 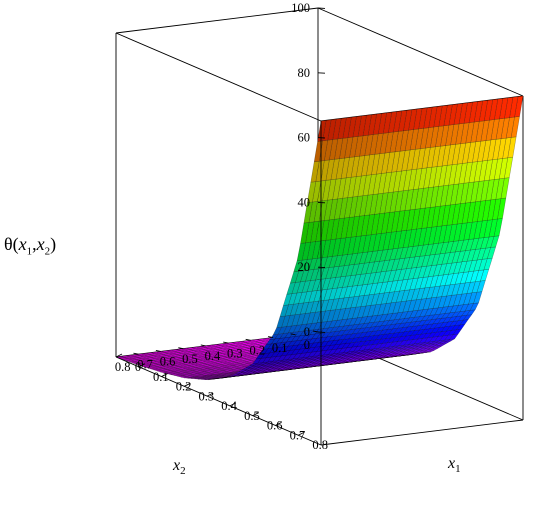 I want to click on x2-tick-label: 0, so click(x=307, y=345).